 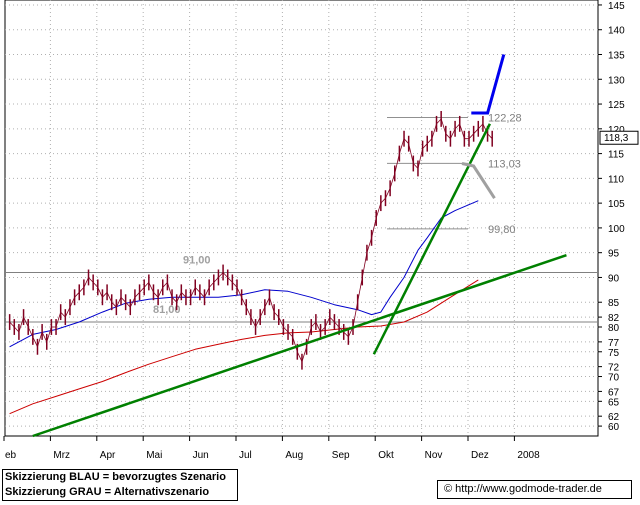 What do you see at coordinates (271, 448) in the screenshot?
I see `x-axis: eb Mrz Apr Mai Jun Jul Aug Sep Okt Nov Dez 2008` at bounding box center [271, 448].